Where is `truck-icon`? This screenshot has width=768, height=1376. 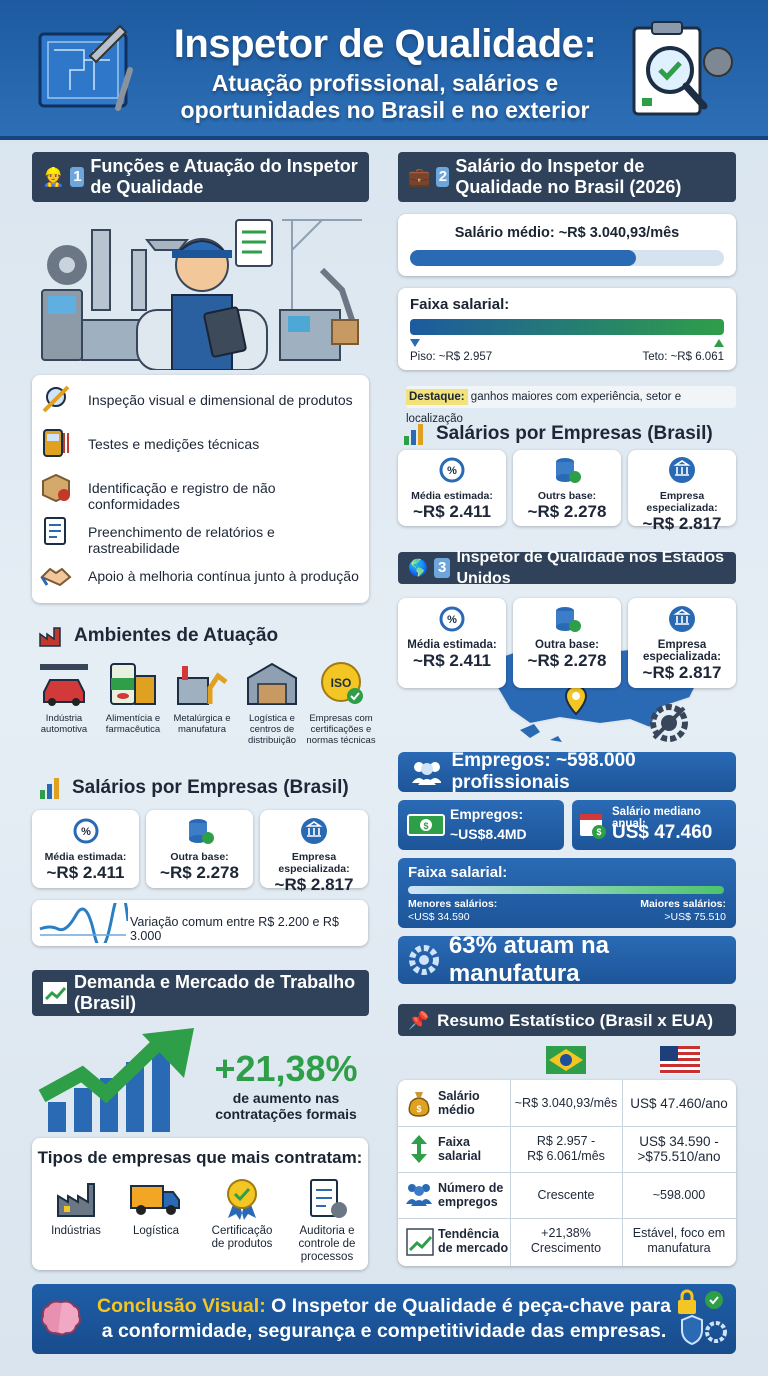
truck-icon is located at coordinates (155, 1200).